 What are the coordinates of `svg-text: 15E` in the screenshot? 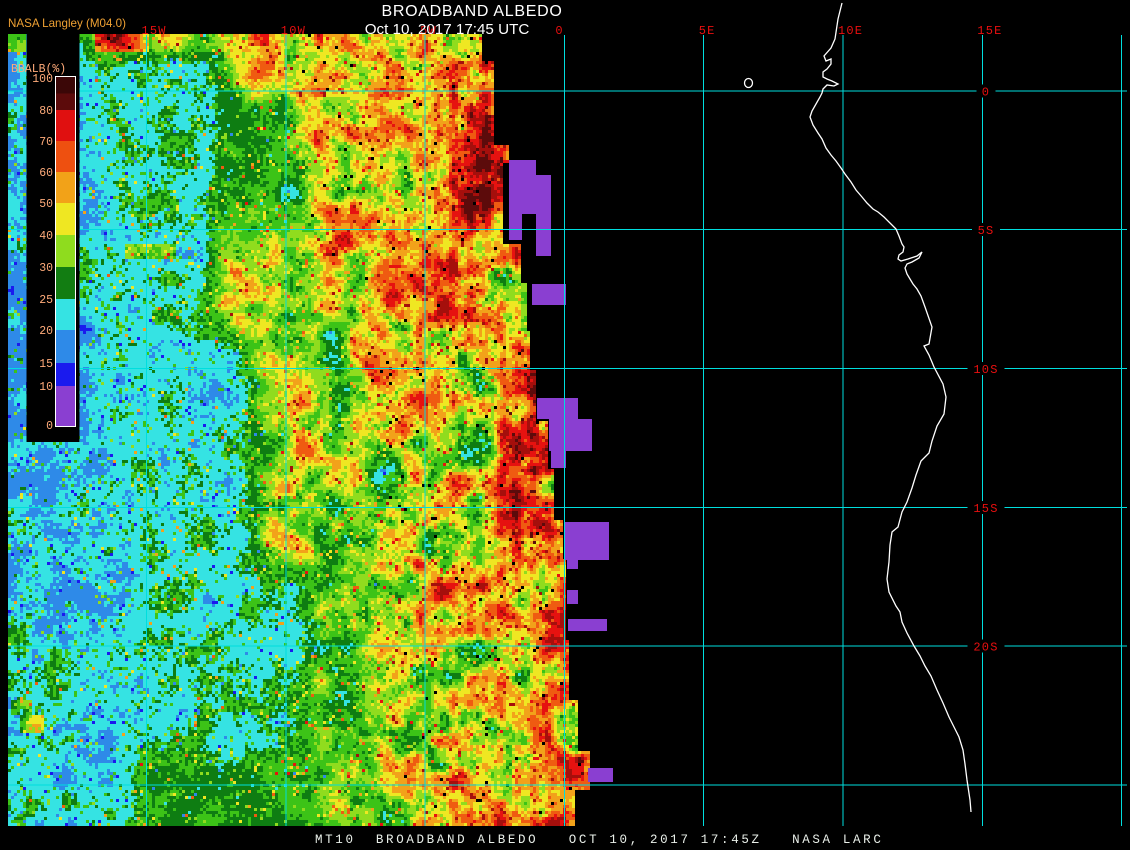 It's located at (989, 31).